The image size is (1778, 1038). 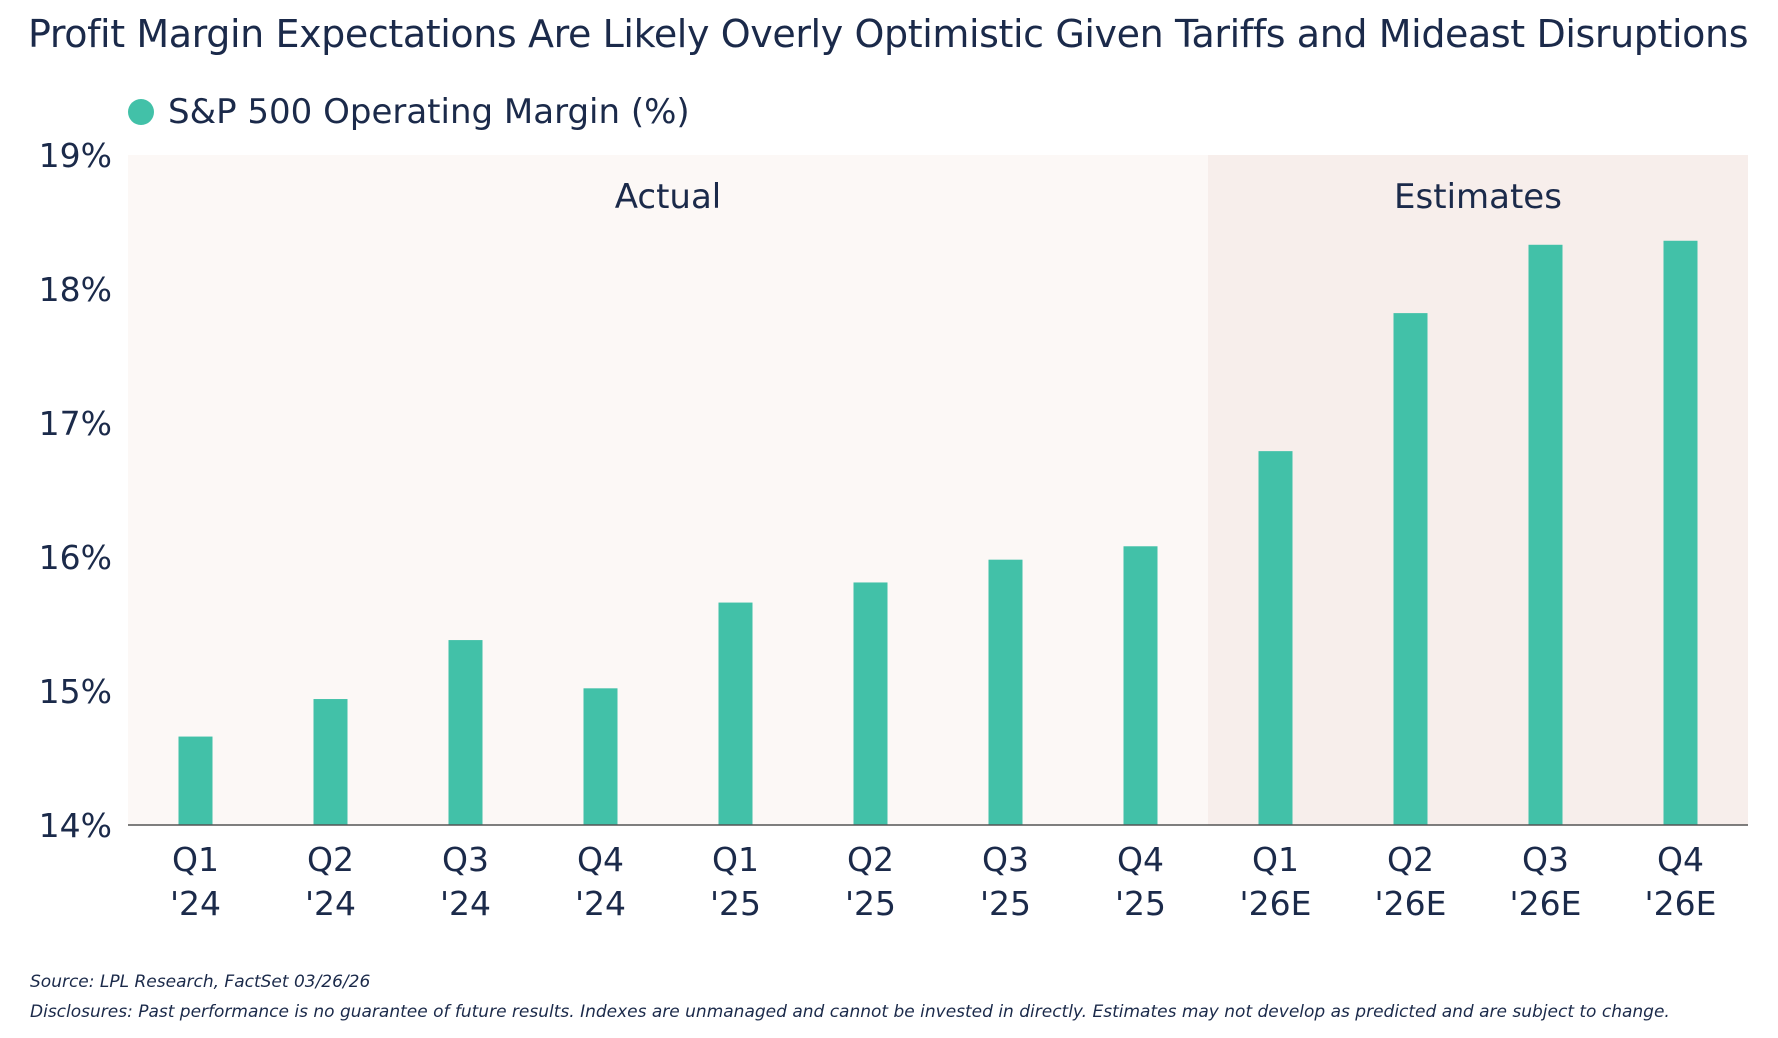 What do you see at coordinates (429, 112) in the screenshot?
I see `legend-label: S&P 500 Operating Margin (%)` at bounding box center [429, 112].